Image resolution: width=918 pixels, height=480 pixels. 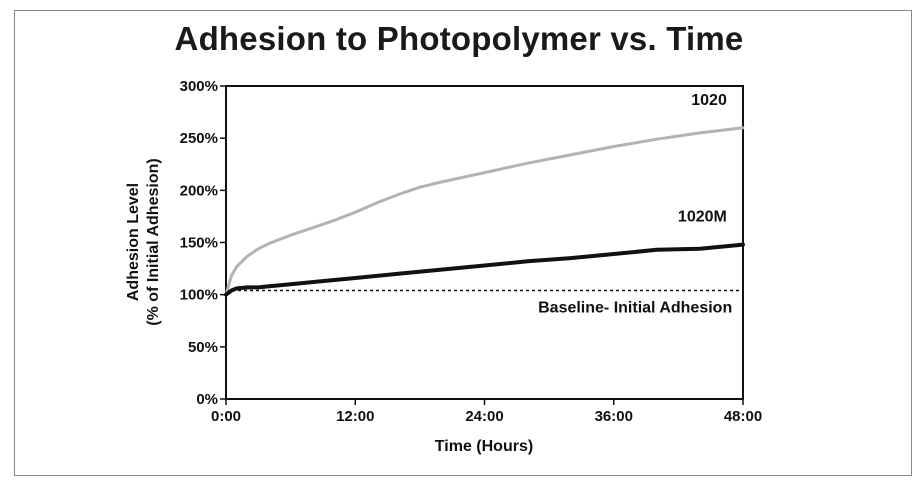 I want to click on series-line-1020m, so click(x=484, y=269).